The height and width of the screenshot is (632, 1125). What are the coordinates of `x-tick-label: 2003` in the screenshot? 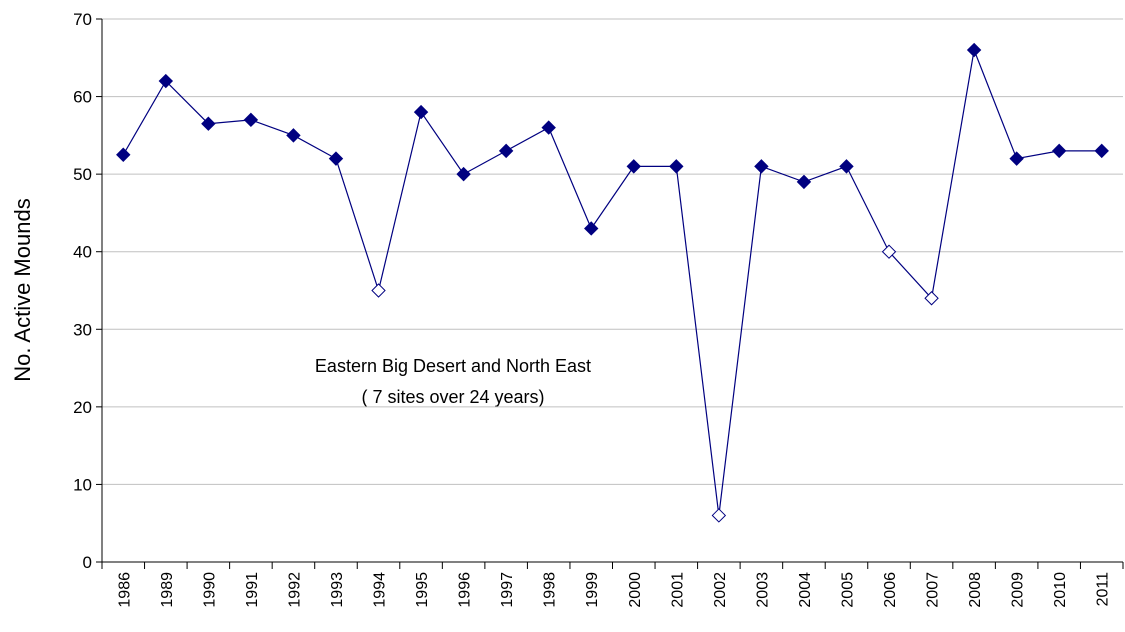 It's located at (762, 590).